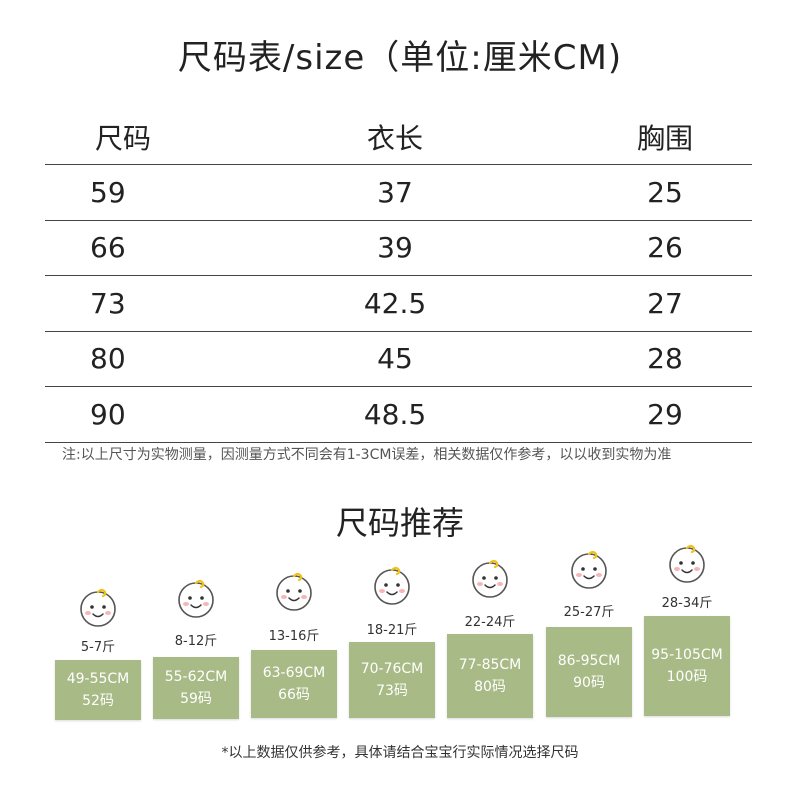  I want to click on height-range: 95-105CM, so click(687, 655).